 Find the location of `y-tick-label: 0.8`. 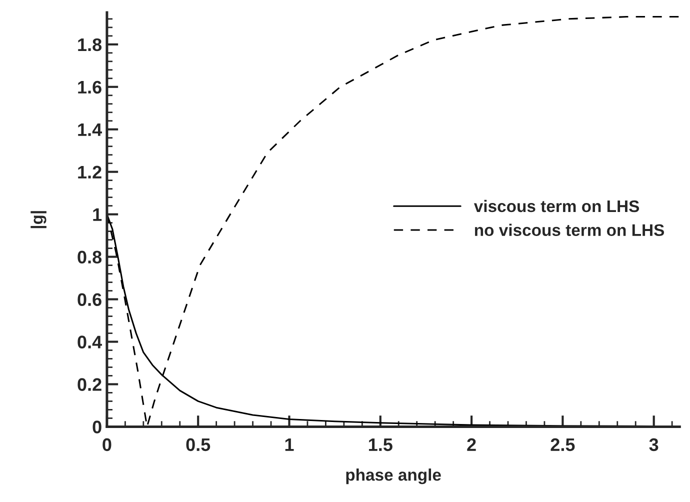

y-tick-label: 0.8 is located at coordinates (90, 257).